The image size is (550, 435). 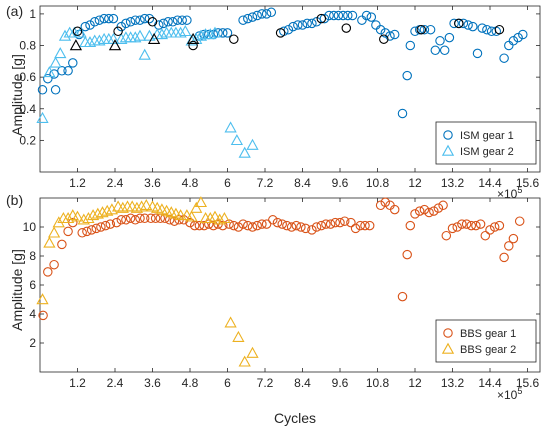 I want to click on panel-b-exponent-power: 5, so click(x=519, y=391).